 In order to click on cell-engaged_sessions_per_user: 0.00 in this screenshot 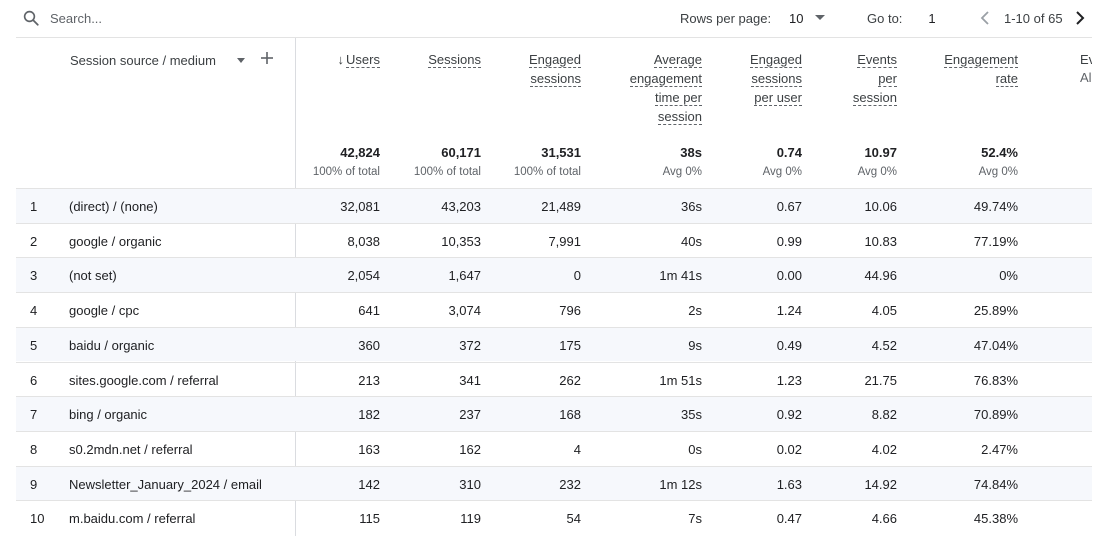, I will do `click(789, 276)`.